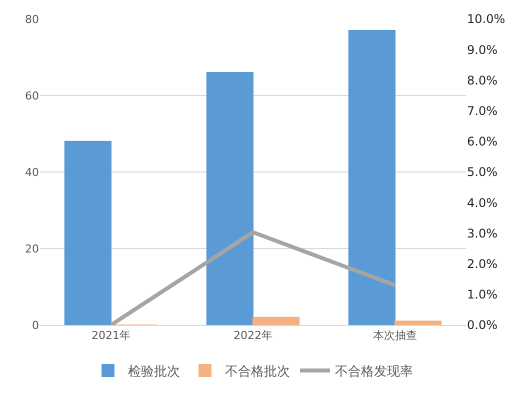  I want to click on legend-label: 不合格发现率, so click(374, 372).